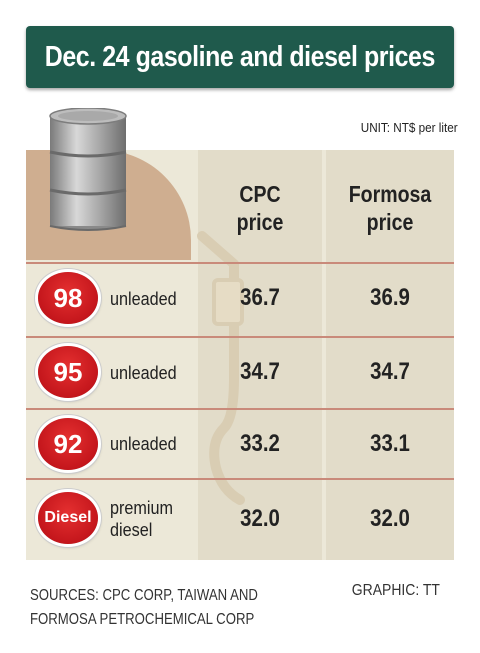 Image resolution: width=480 pixels, height=653 pixels. Describe the element at coordinates (409, 127) in the screenshot. I see `unit-label: UNIT: NT$ per liter` at that location.